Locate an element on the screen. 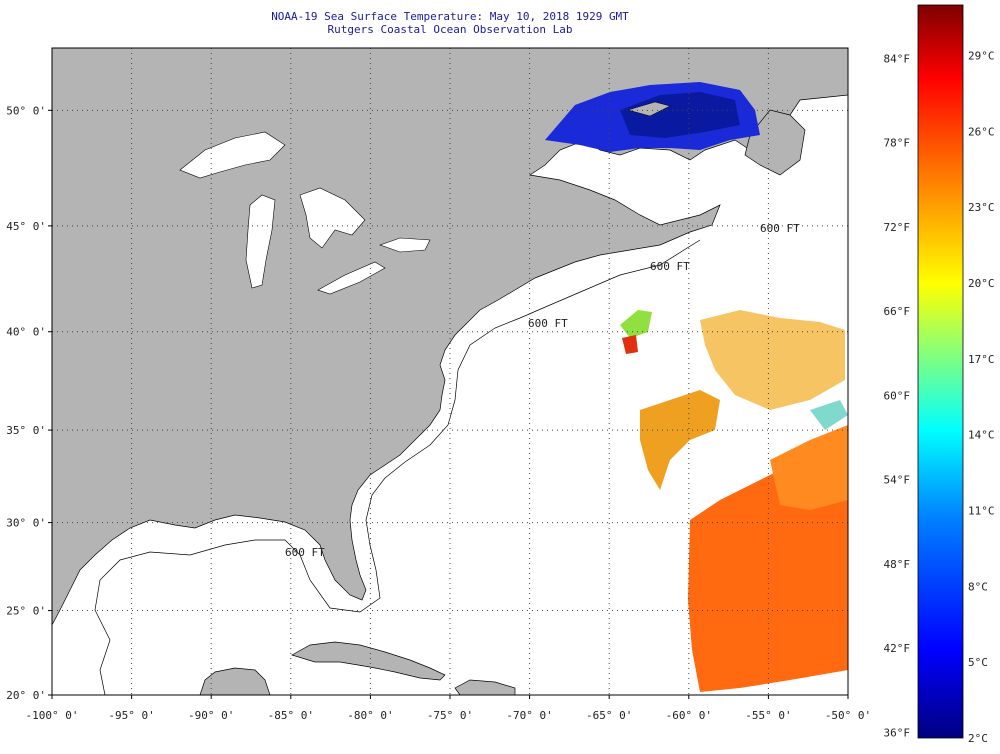 The width and height of the screenshot is (1000, 754). lon-label: -70° 0' is located at coordinates (529, 715).